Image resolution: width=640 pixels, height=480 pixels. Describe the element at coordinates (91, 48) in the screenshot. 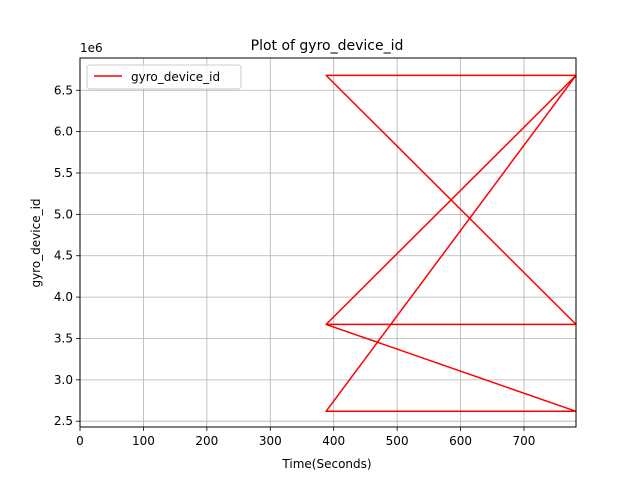

I see `y-offset-label: 1e6` at that location.